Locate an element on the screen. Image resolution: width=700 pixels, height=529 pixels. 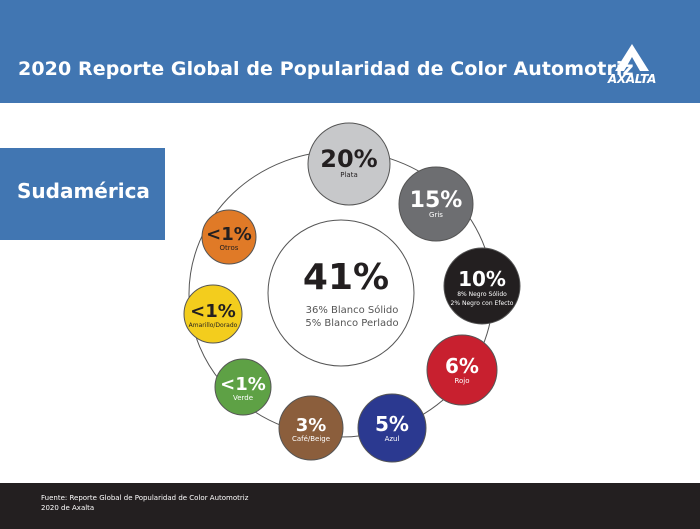
color-bubble: 20%Plata is located at coordinates (349, 164).